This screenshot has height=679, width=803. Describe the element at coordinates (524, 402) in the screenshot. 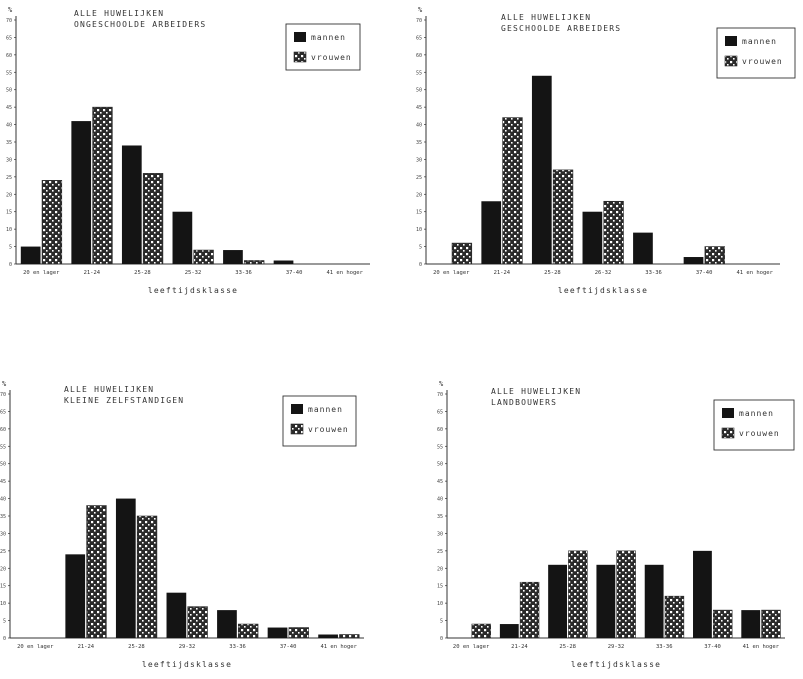

I see `chart-subtitle: LANDBOUWERS` at that location.